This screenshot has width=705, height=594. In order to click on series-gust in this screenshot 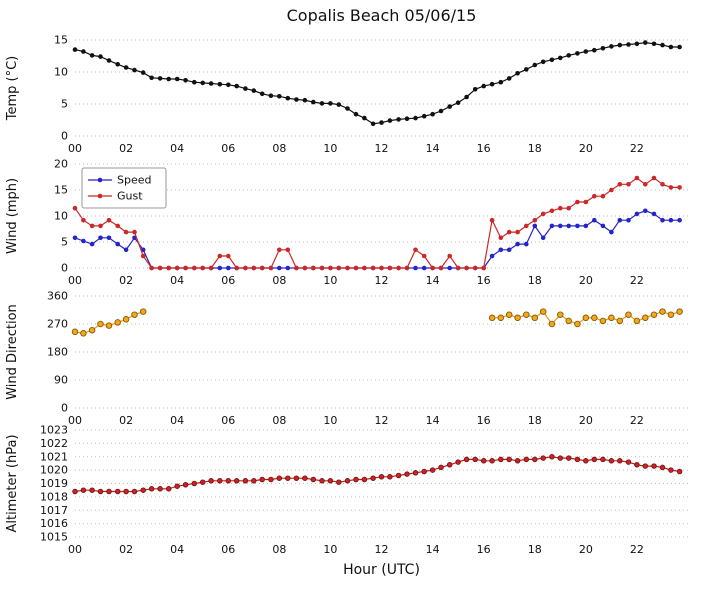, I will do `click(377, 223)`.